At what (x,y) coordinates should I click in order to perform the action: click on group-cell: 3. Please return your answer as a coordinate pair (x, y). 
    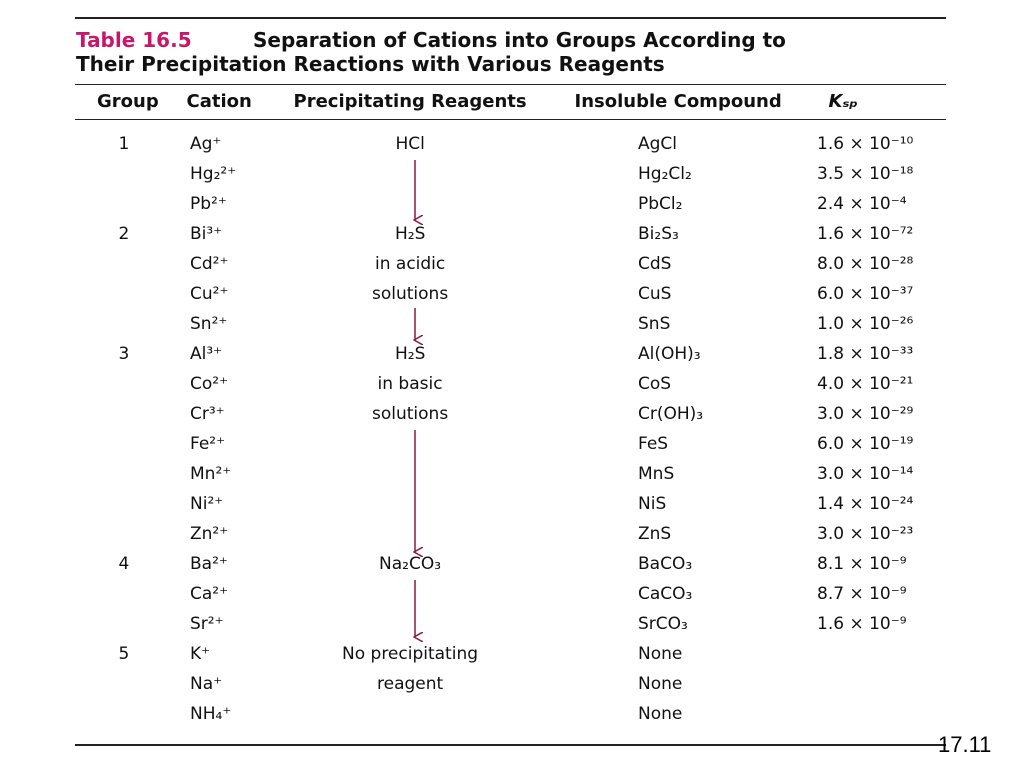
    Looking at the image, I should click on (124, 354).